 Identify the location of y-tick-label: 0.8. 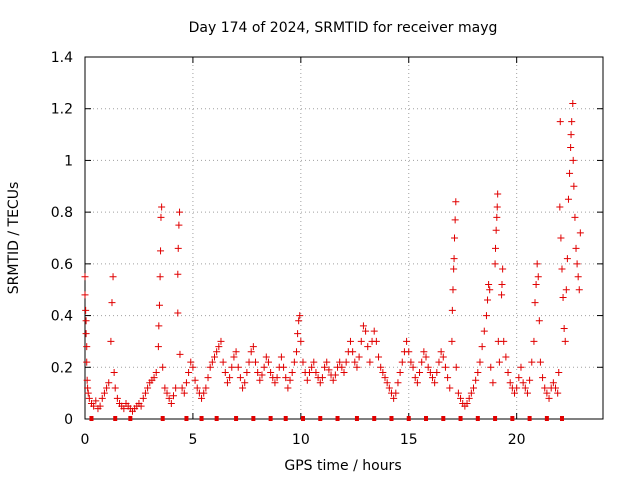
(62, 213).